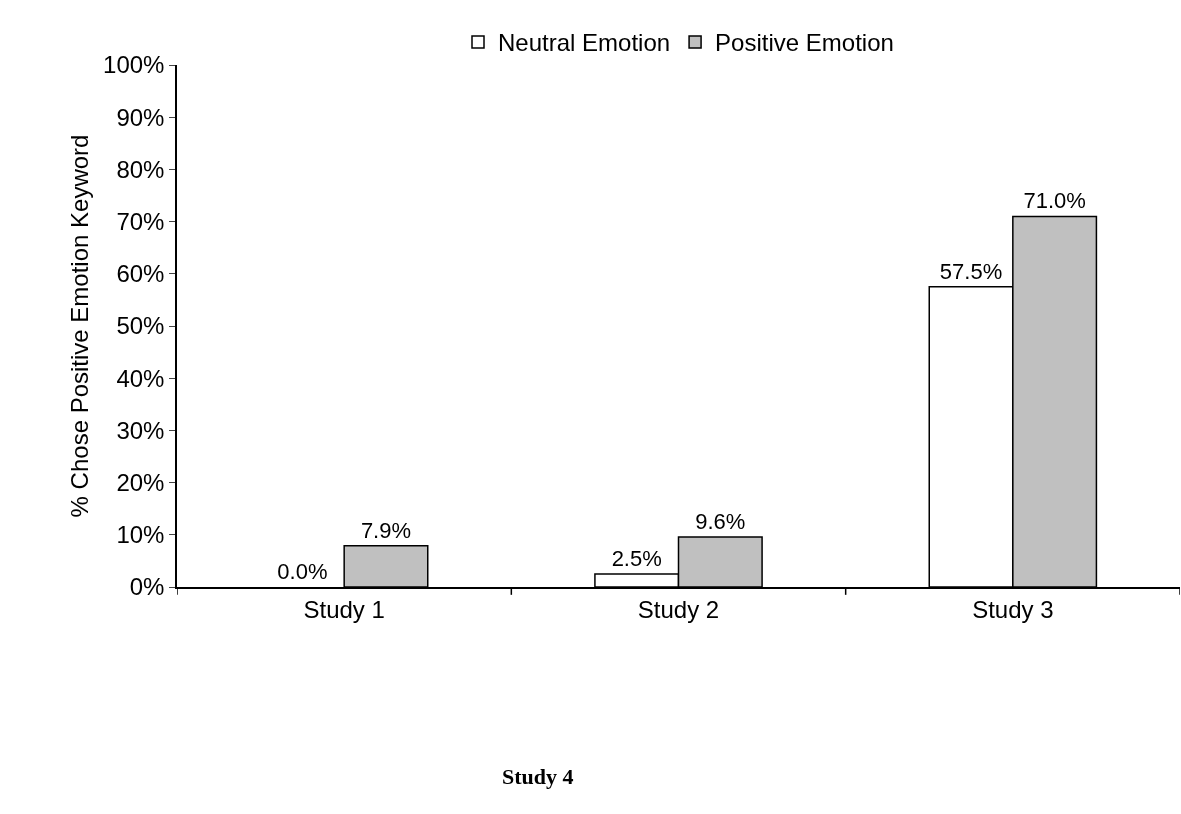  What do you see at coordinates (720, 521) in the screenshot?
I see `data-label: 9.6%` at bounding box center [720, 521].